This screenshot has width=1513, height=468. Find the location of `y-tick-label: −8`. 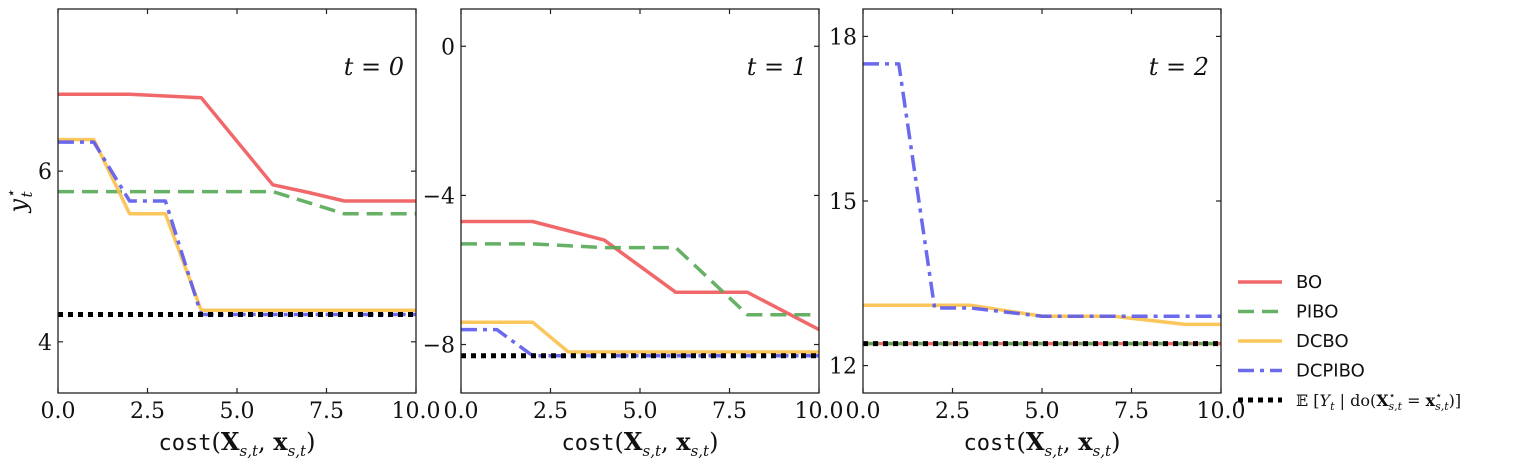

y-tick-label: −8 is located at coordinates (439, 346).